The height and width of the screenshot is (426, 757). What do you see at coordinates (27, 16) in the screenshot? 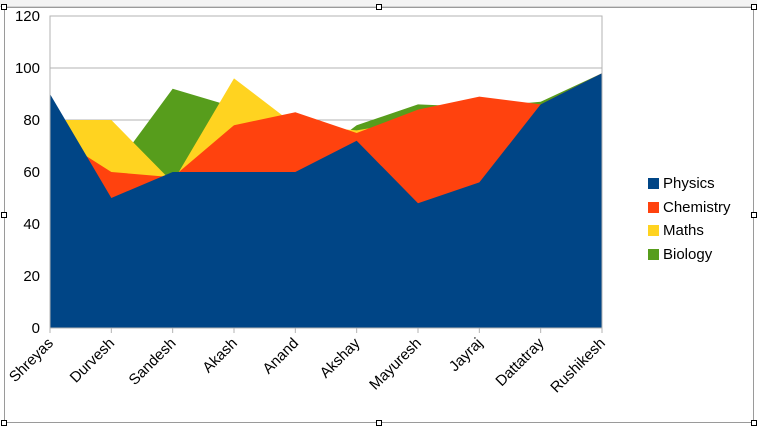
I see `y-tick-label: 120` at bounding box center [27, 16].